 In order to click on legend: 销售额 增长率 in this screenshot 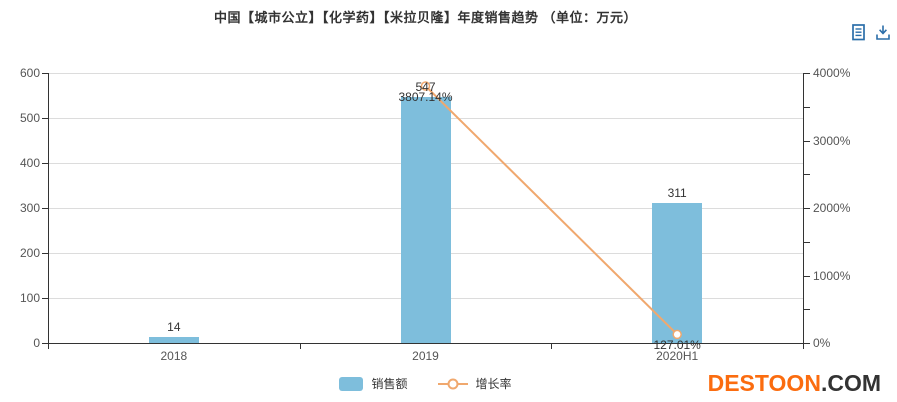, I will do `click(425, 383)`.